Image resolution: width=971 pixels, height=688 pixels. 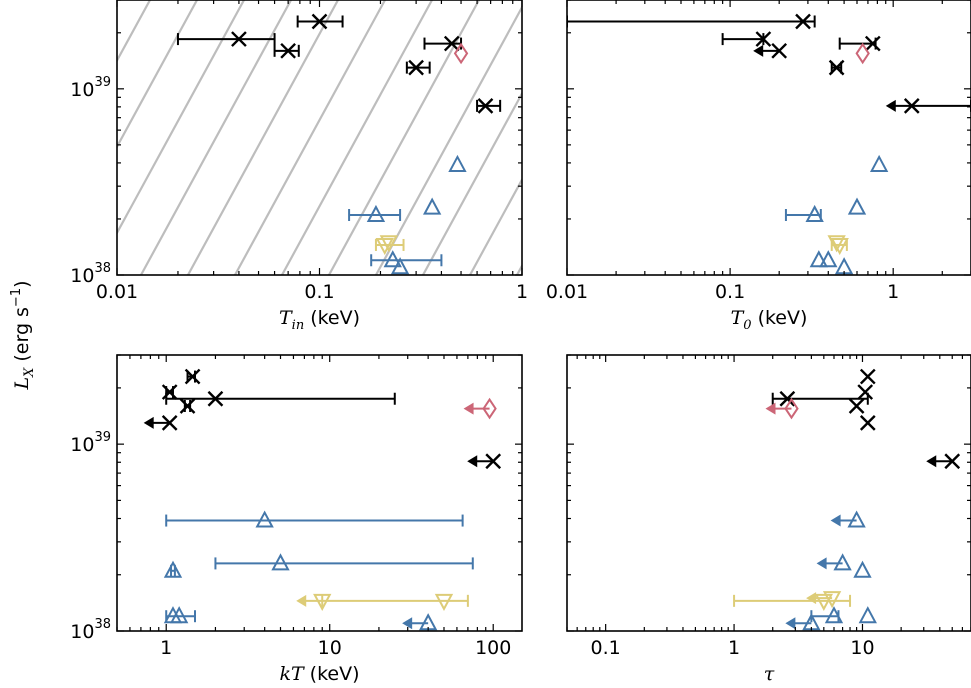 What do you see at coordinates (22, 384) in the screenshot?
I see `y-axis-title-symbol: L` at bounding box center [22, 384].